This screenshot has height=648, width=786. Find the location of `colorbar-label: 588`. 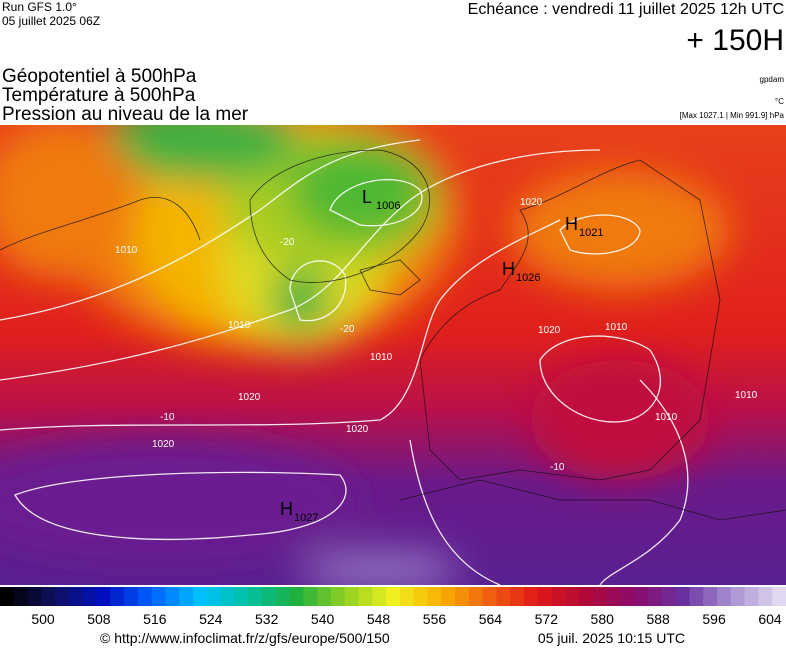

colorbar-label: 588 is located at coordinates (658, 619).